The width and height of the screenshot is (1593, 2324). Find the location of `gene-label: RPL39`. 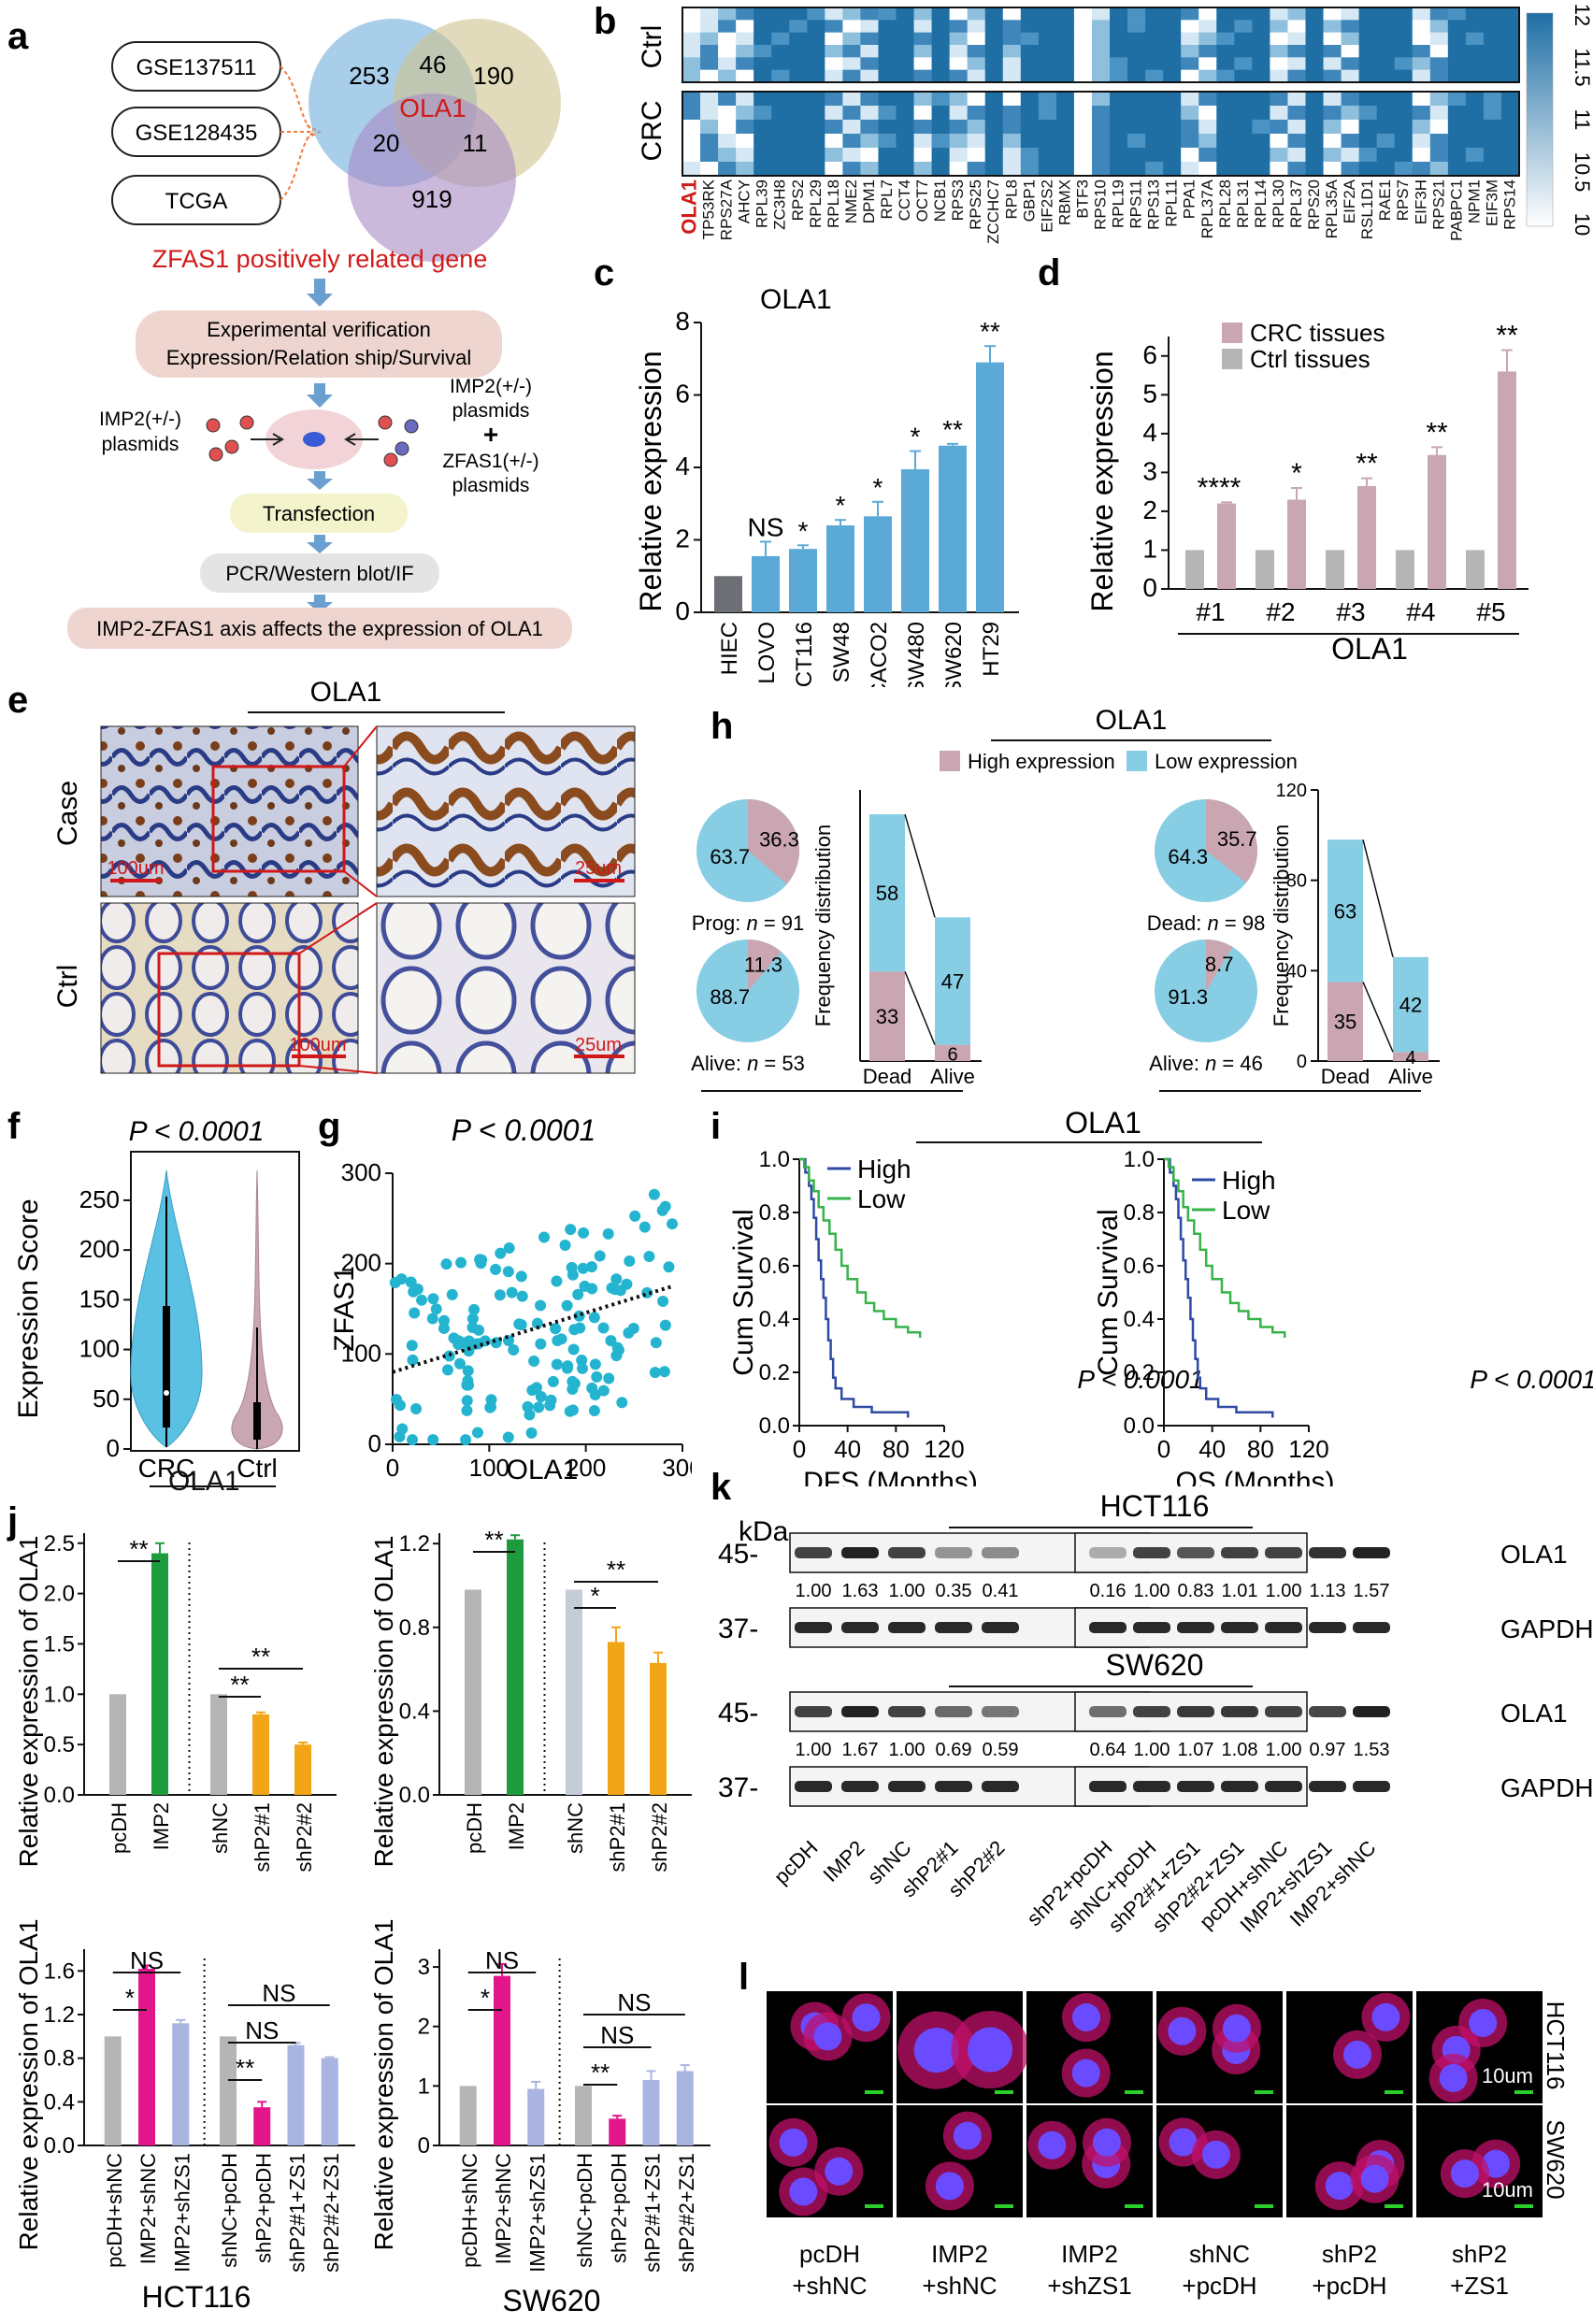

gene-label: RPL39 is located at coordinates (762, 203).